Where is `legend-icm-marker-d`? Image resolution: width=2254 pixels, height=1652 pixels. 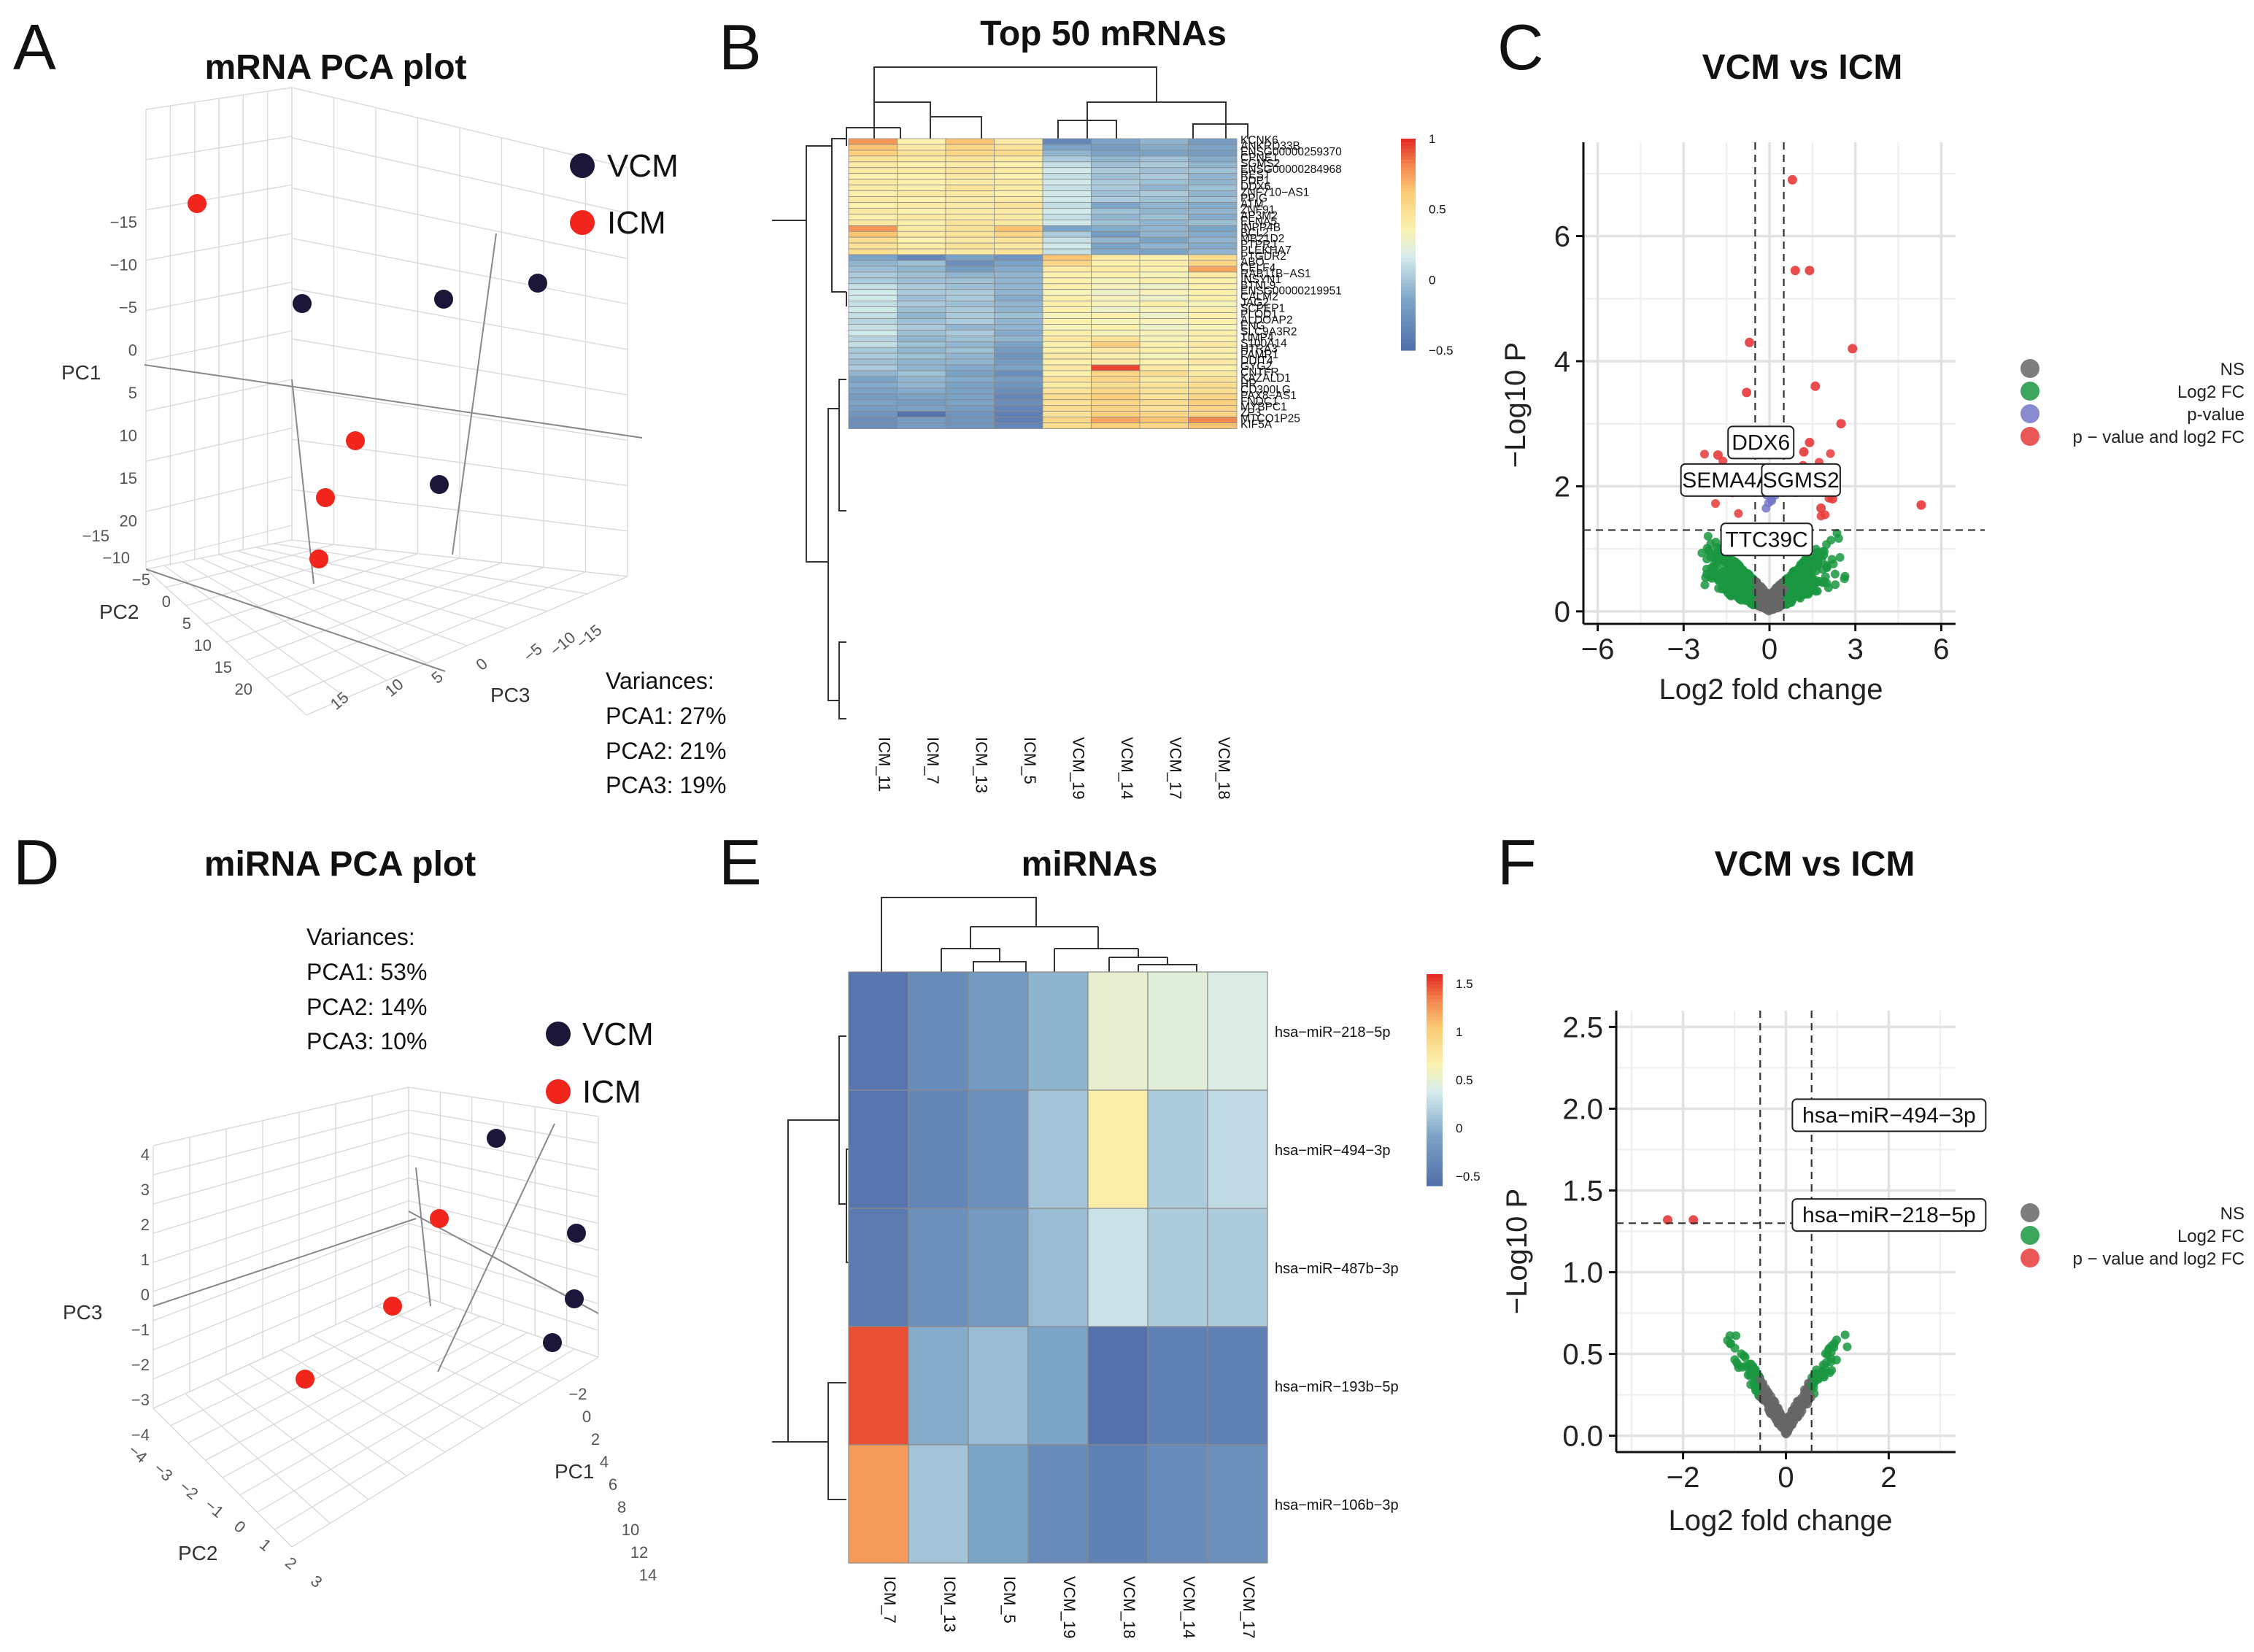
legend-icm-marker-d is located at coordinates (558, 1091).